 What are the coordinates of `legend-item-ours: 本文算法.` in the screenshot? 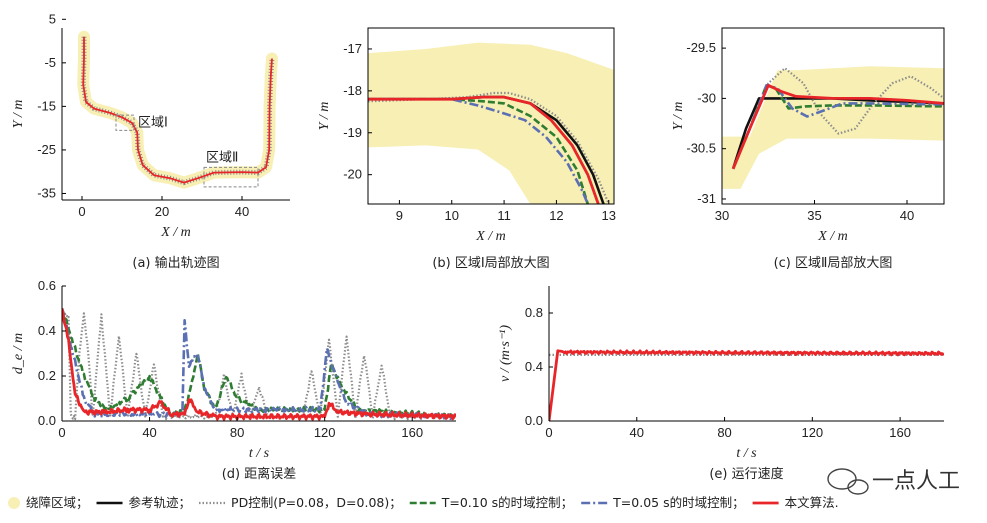 It's located at (795, 502).